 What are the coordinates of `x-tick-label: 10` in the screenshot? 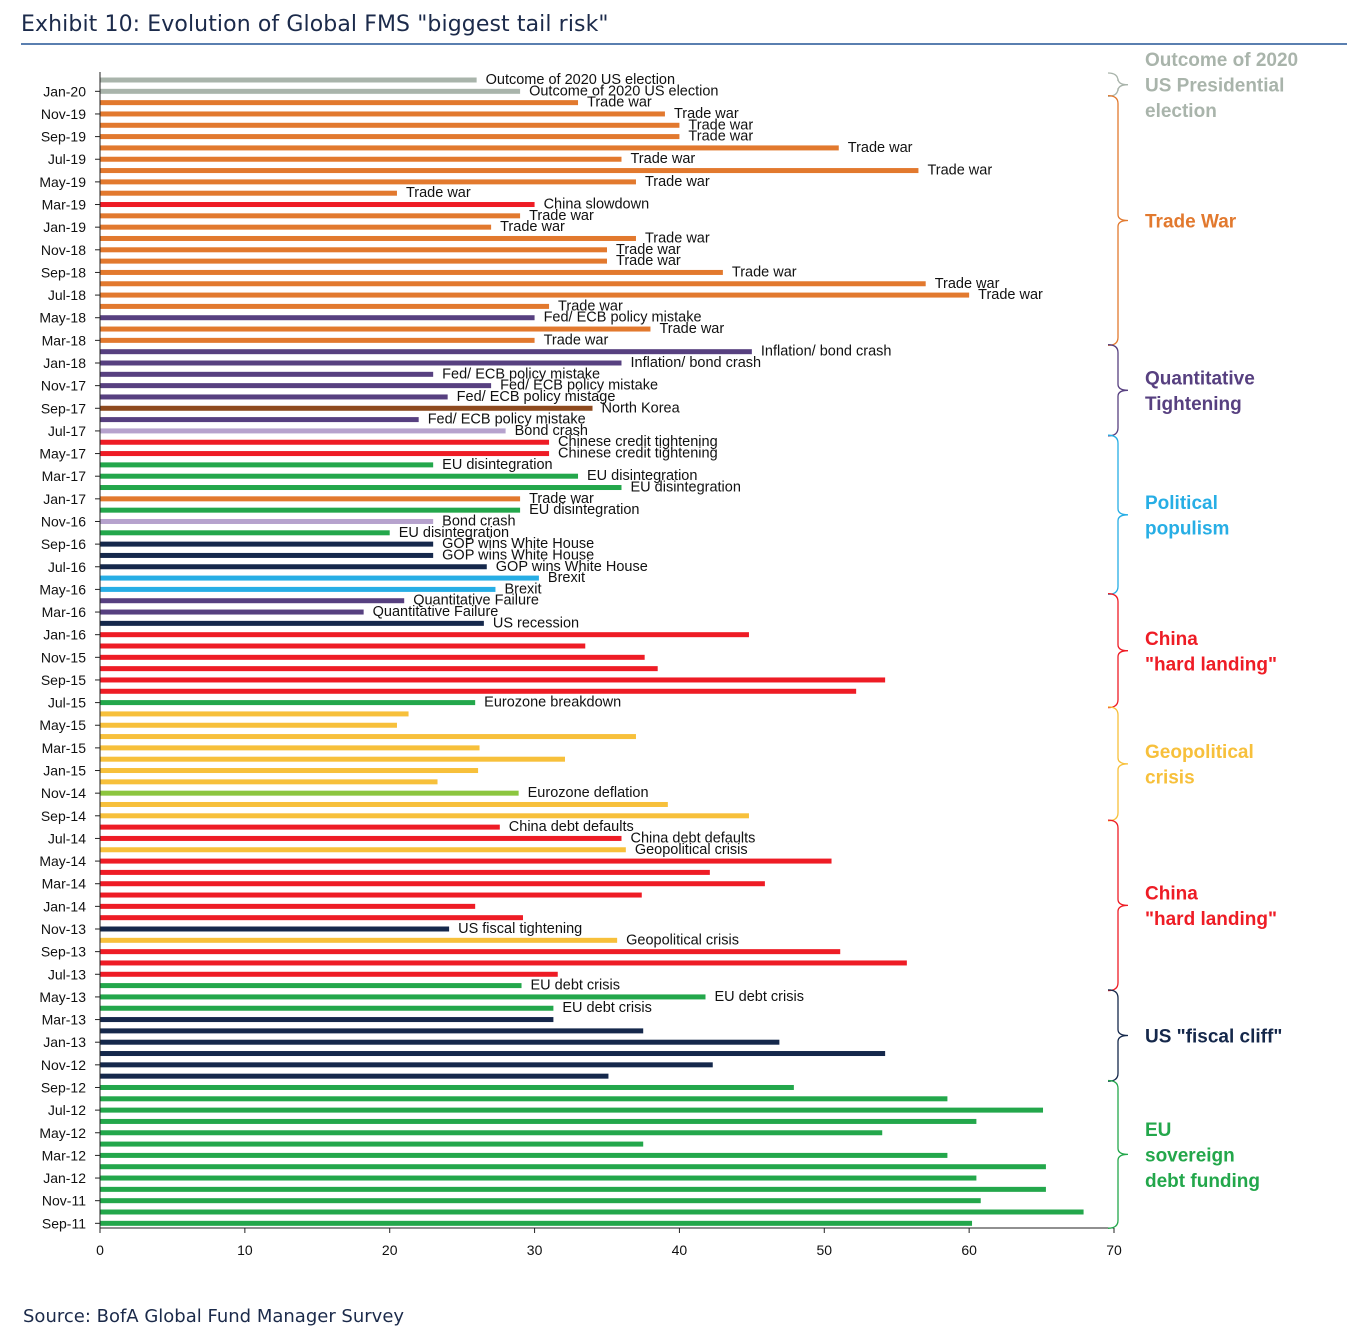 It's located at (245, 1250).